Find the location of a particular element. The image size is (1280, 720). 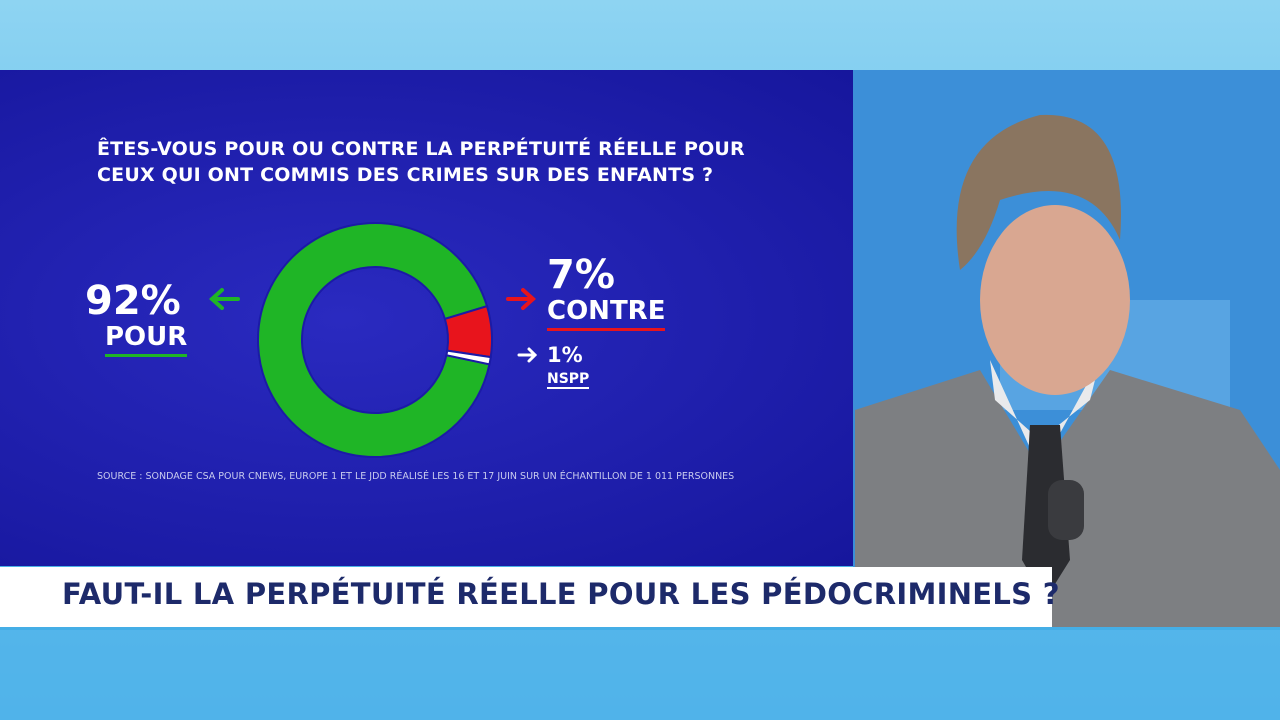

tie is located at coordinates (1046, 512).